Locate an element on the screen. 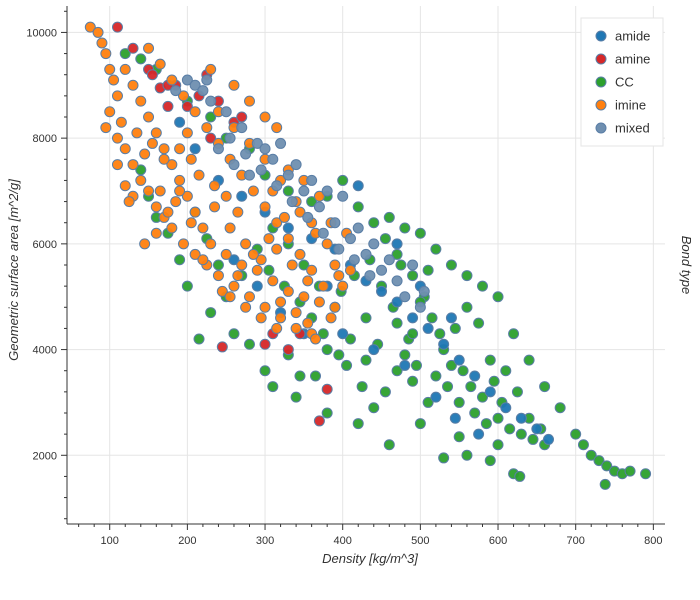  x-tick-label: 100 is located at coordinates (110, 541).